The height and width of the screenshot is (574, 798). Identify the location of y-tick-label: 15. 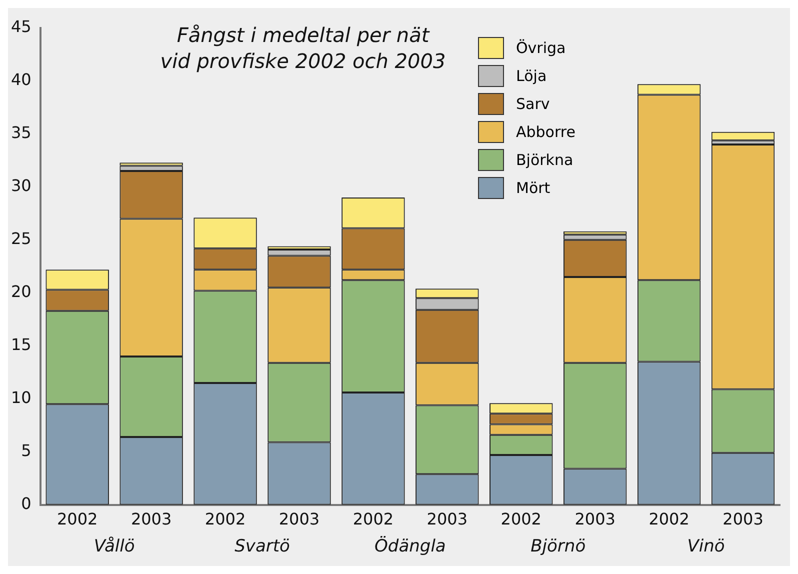
(21, 344).